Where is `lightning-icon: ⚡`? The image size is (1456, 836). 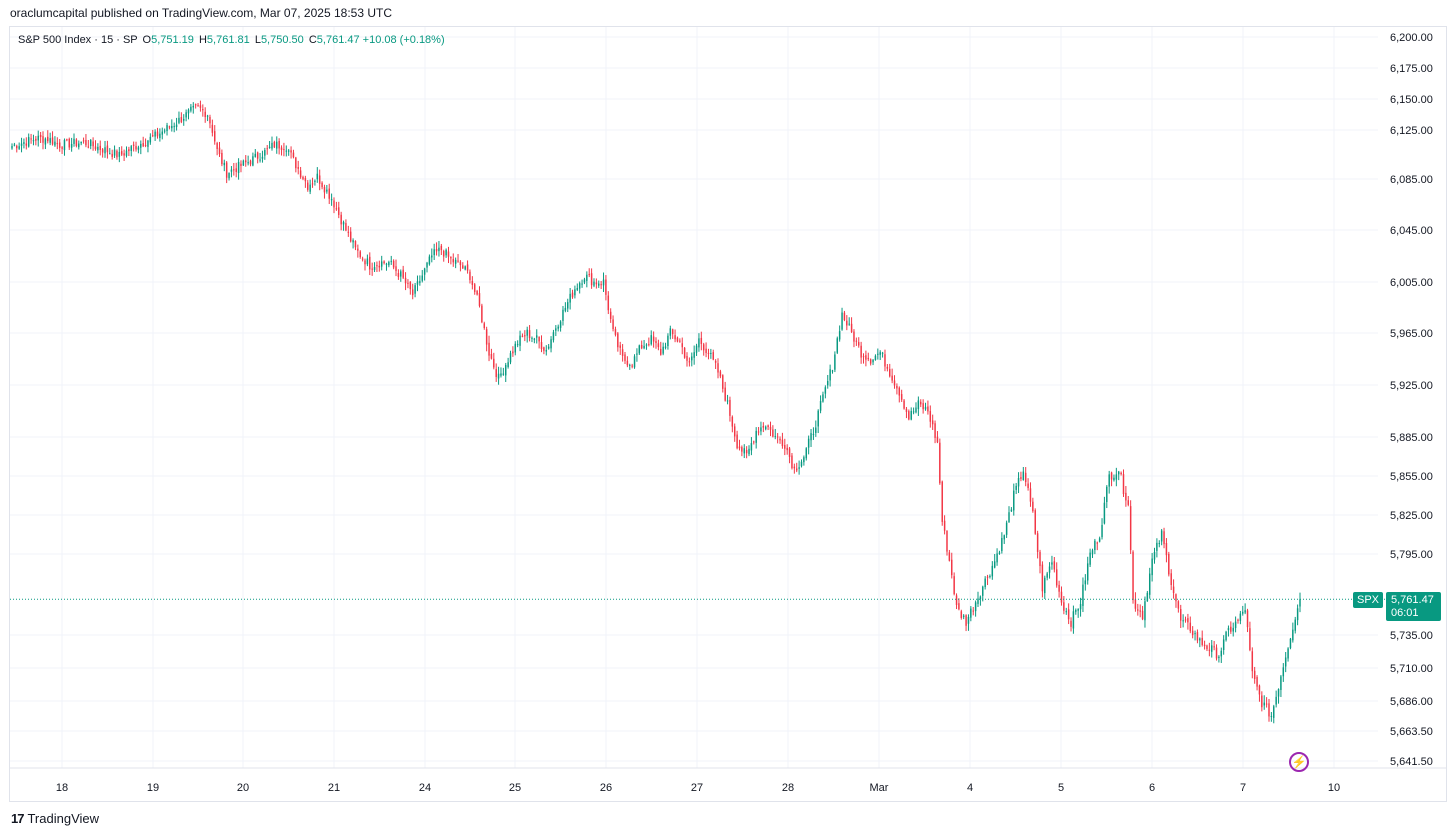 lightning-icon: ⚡ is located at coordinates (1299, 762).